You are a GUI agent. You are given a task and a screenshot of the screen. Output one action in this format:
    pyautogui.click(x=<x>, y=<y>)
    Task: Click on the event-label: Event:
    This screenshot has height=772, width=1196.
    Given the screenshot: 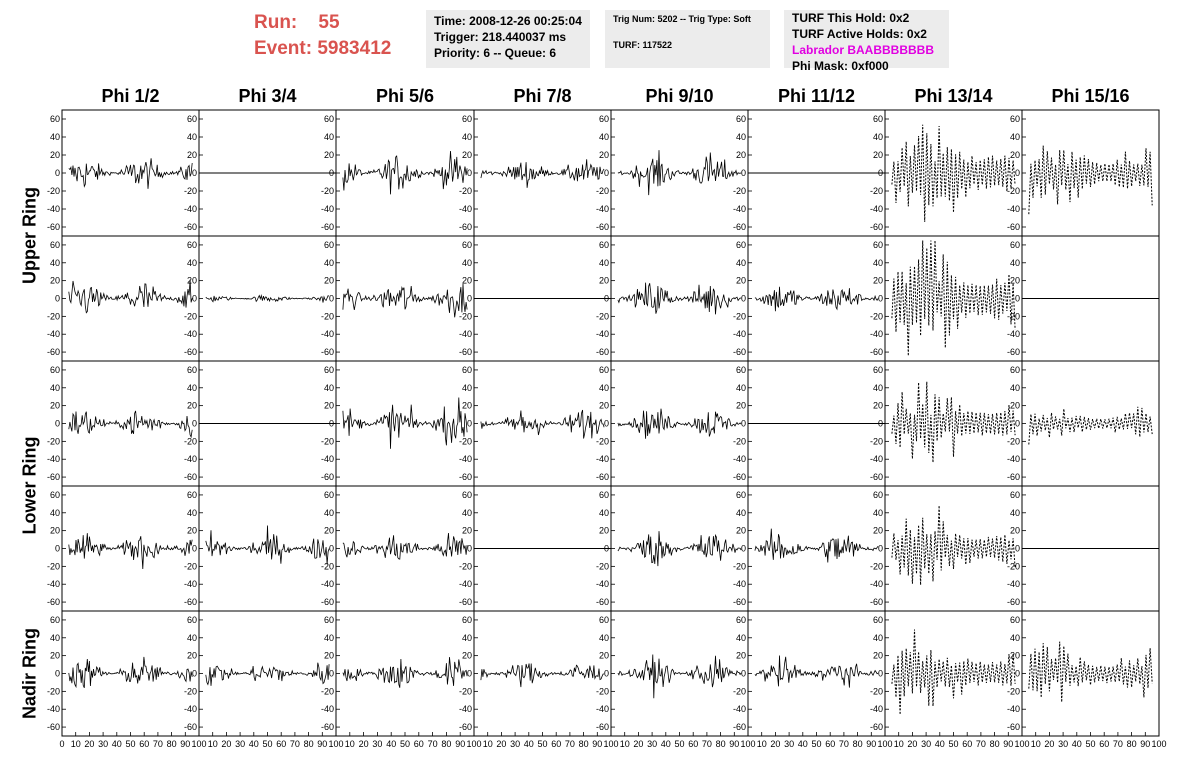 What is the action you would take?
    pyautogui.click(x=283, y=48)
    